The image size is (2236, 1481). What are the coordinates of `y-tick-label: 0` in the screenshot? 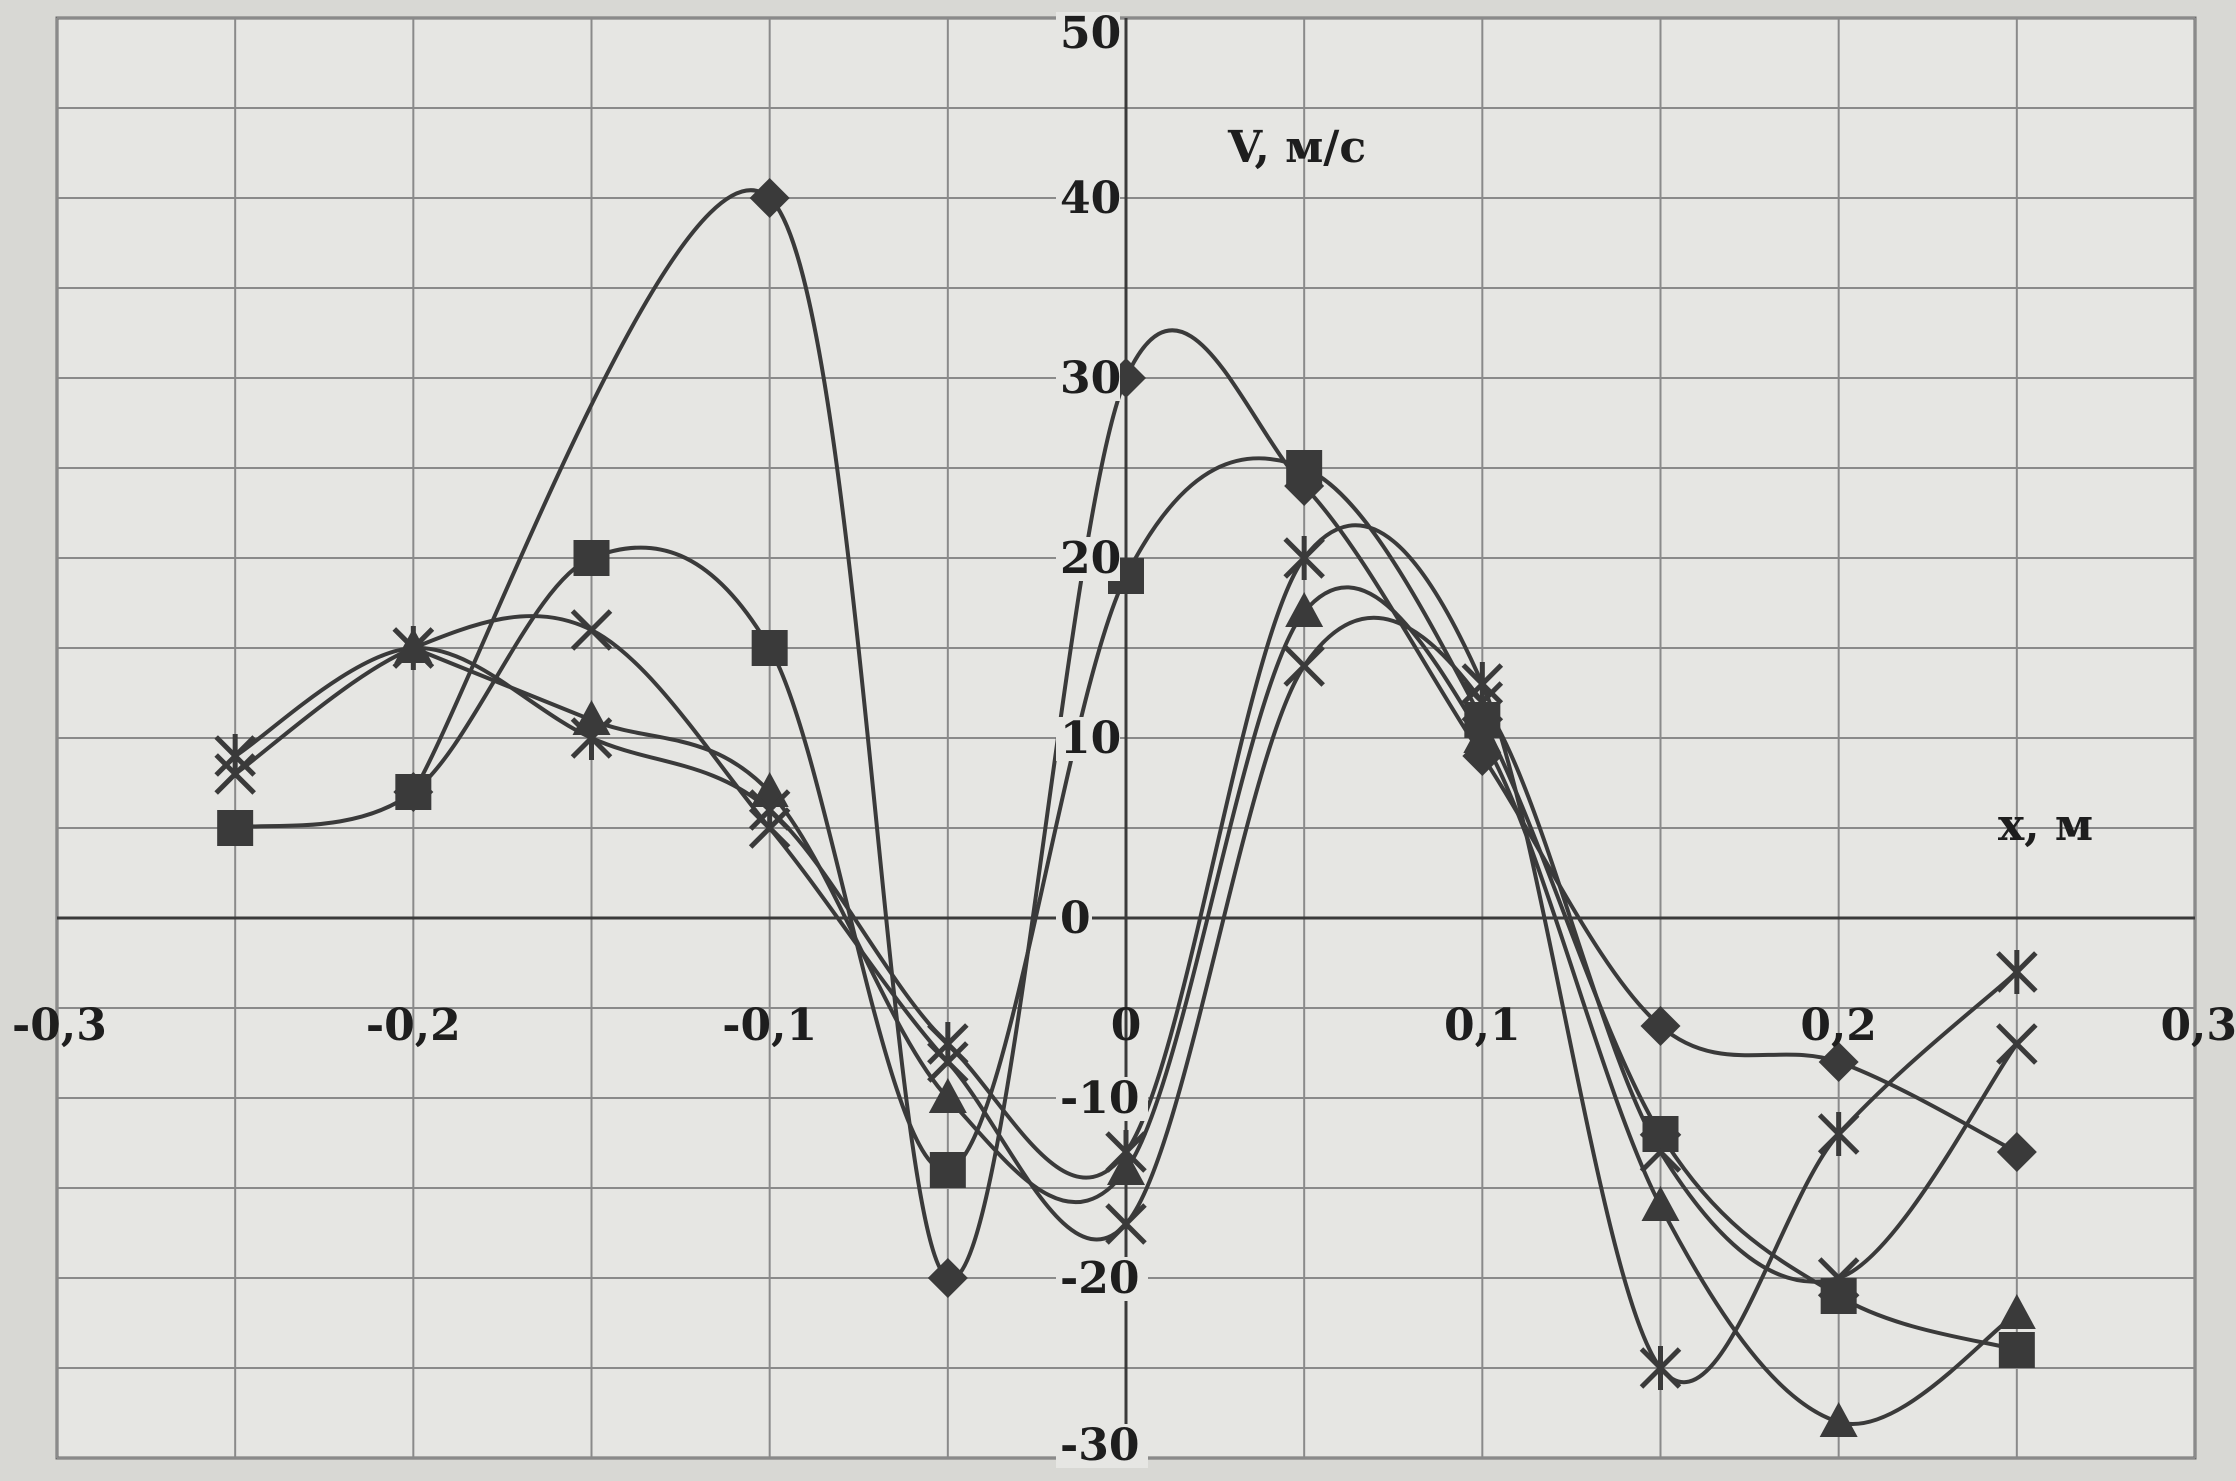 It's located at (1075, 918).